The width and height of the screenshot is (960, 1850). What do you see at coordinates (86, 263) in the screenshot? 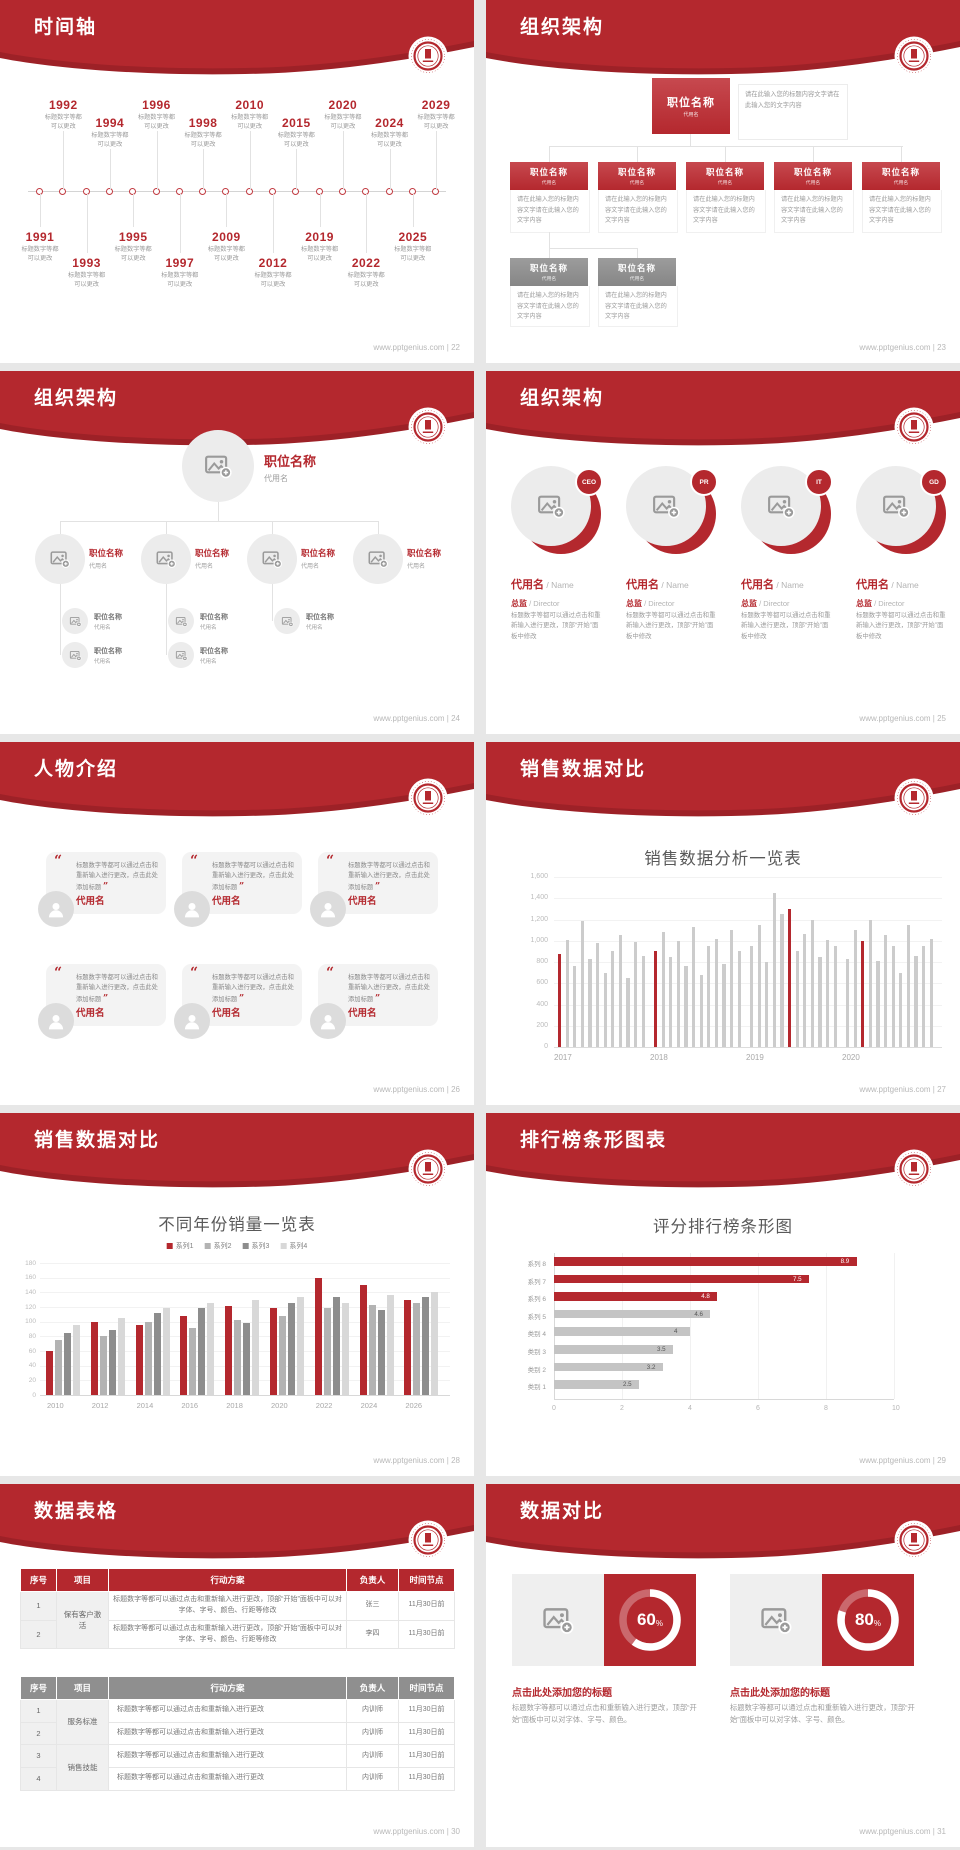
I see `timeline-year: 1993` at bounding box center [86, 263].